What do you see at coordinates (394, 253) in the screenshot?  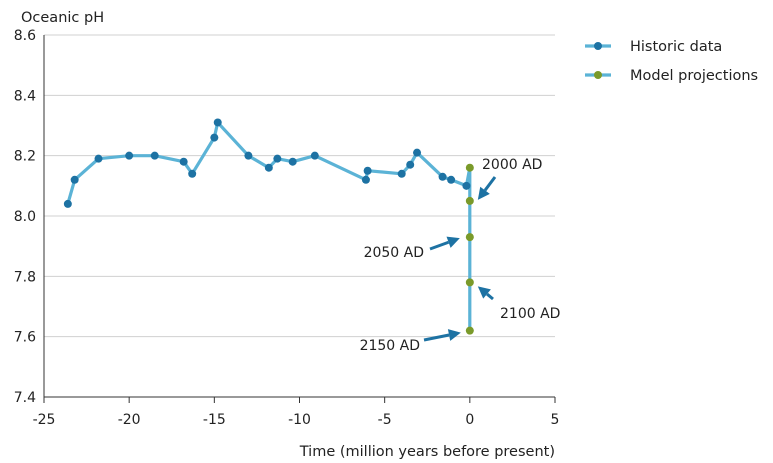 I see `annotation-label: 2050 AD` at bounding box center [394, 253].